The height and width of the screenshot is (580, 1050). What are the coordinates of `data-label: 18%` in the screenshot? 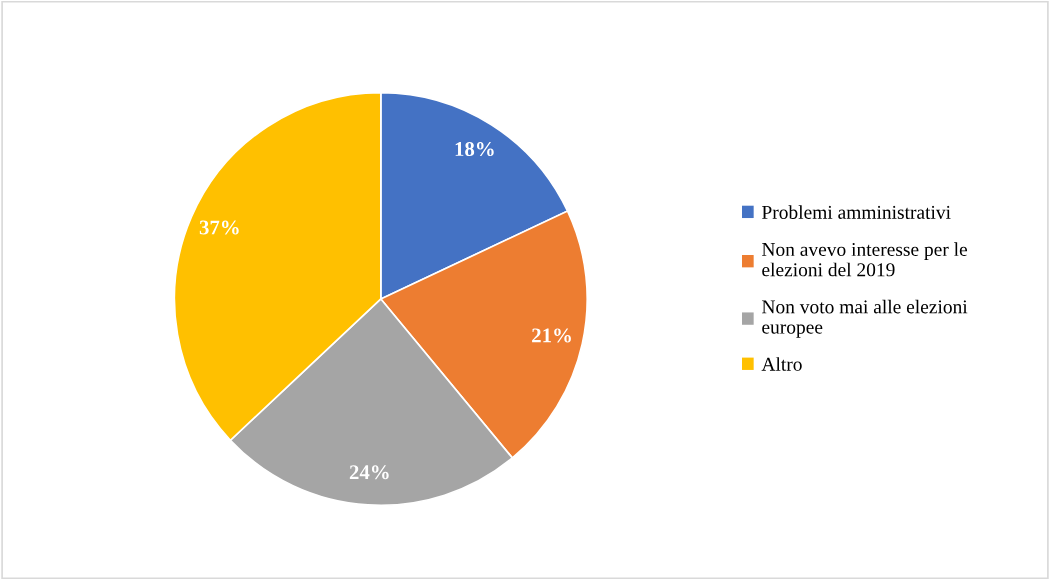 It's located at (474, 149).